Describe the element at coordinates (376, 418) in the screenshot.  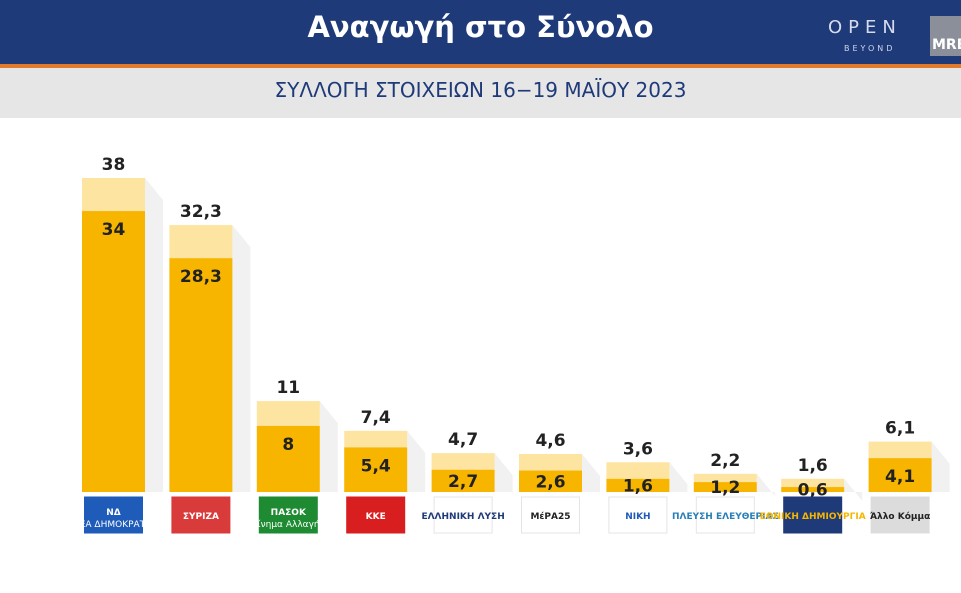
I see `total-value-label: 7,4` at that location.